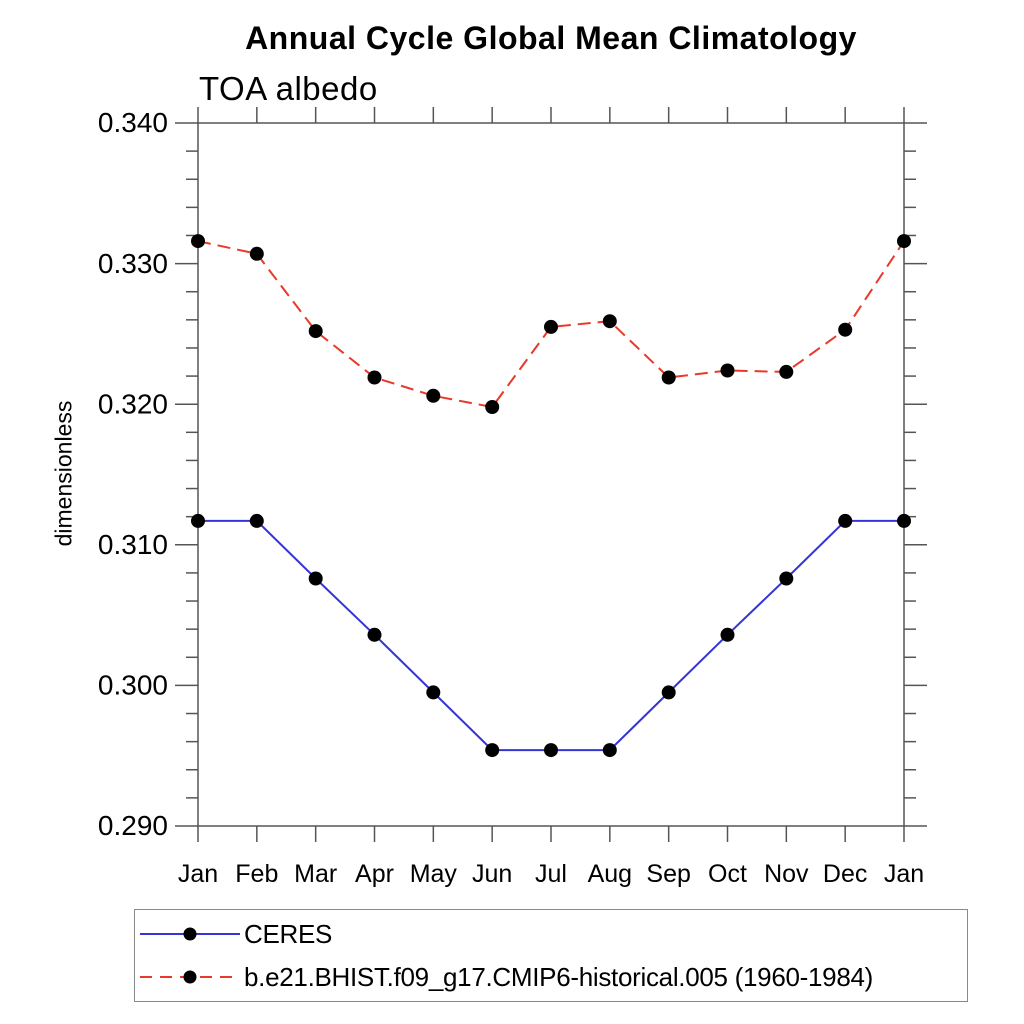 The width and height of the screenshot is (1024, 1024). Describe the element at coordinates (133, 544) in the screenshot. I see `y-tick-label: 0.310` at that location.